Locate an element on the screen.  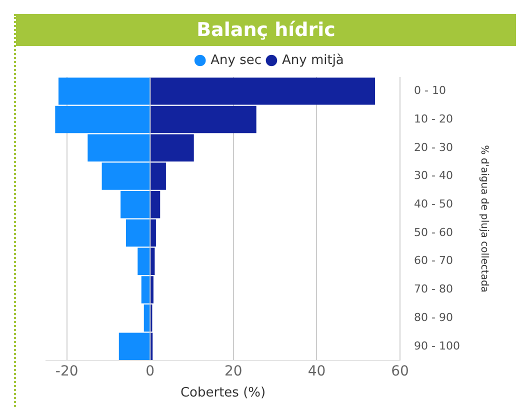
y-tick-label: 80 - 90 is located at coordinates (434, 317).